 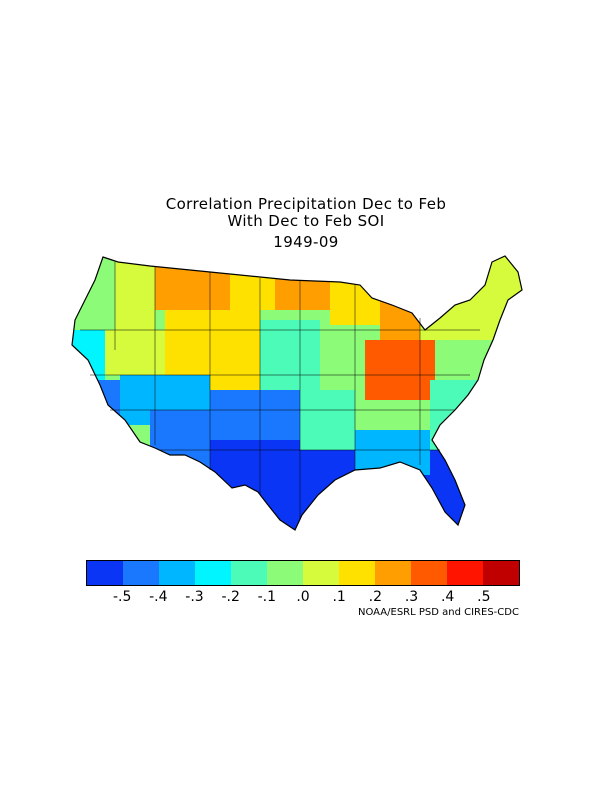 What do you see at coordinates (252, 283) in the screenshot?
I see `region-montana-east` at bounding box center [252, 283].